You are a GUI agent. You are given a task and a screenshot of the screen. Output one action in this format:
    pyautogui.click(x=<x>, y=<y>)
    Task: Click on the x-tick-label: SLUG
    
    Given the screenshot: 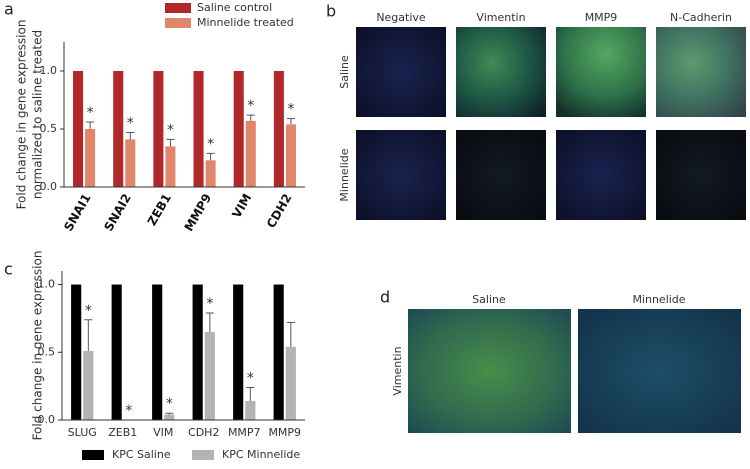 What is the action you would take?
    pyautogui.click(x=82, y=432)
    